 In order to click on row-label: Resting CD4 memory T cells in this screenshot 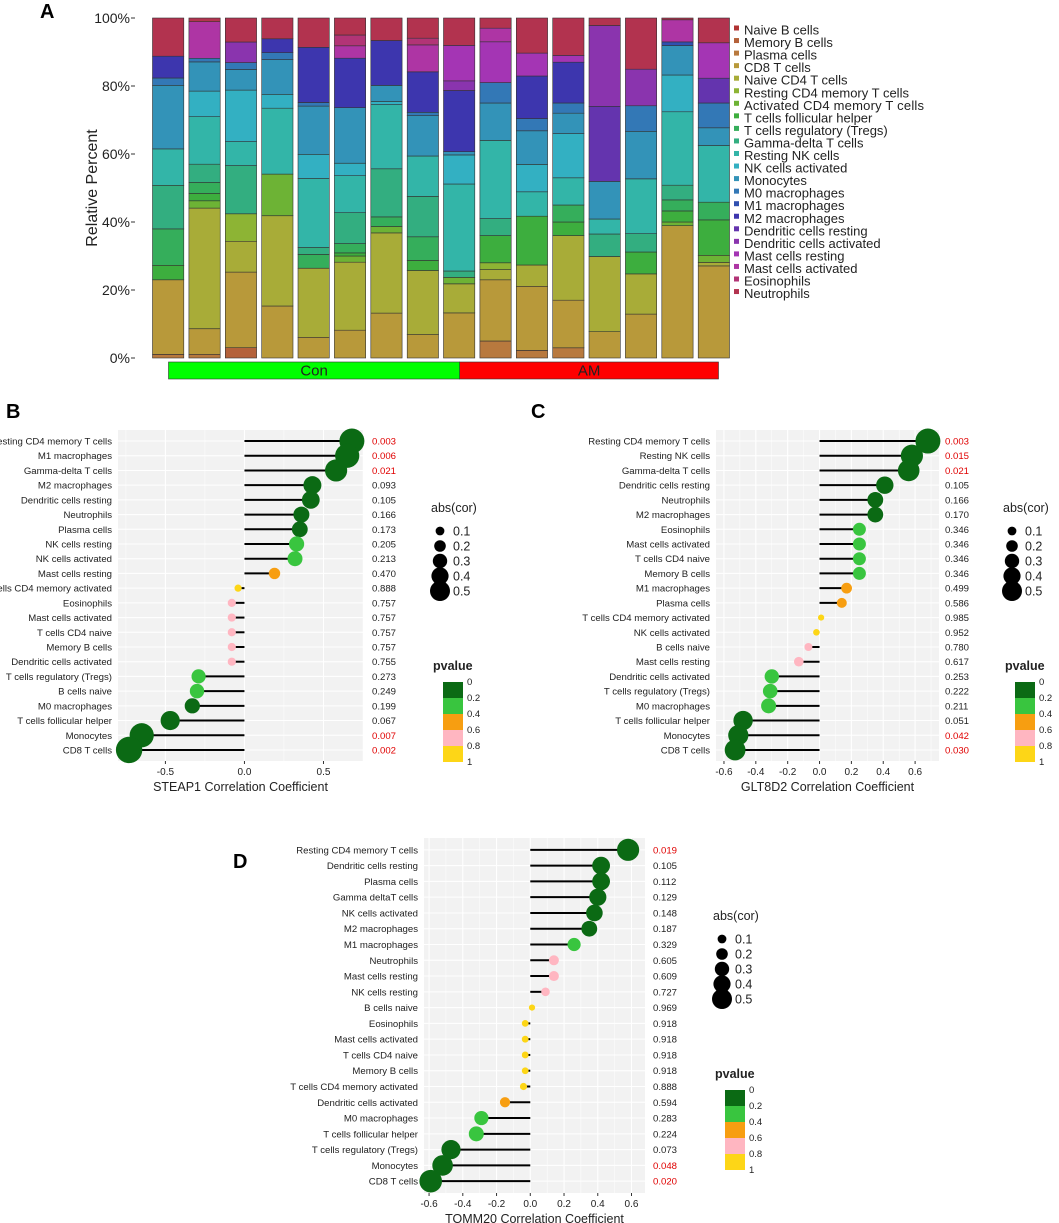, I will do `click(649, 442)`.